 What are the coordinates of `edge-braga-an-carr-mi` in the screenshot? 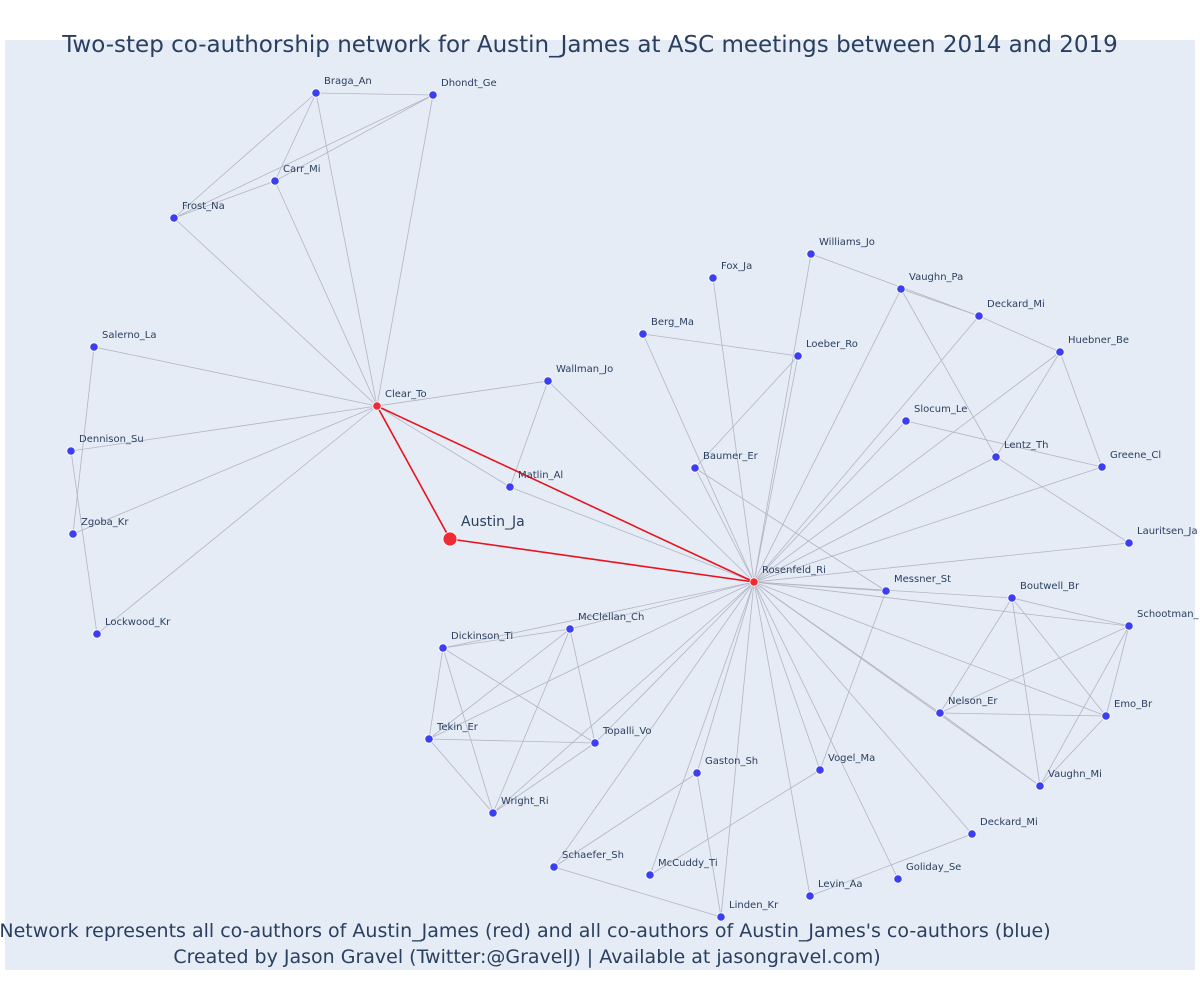 It's located at (295, 137).